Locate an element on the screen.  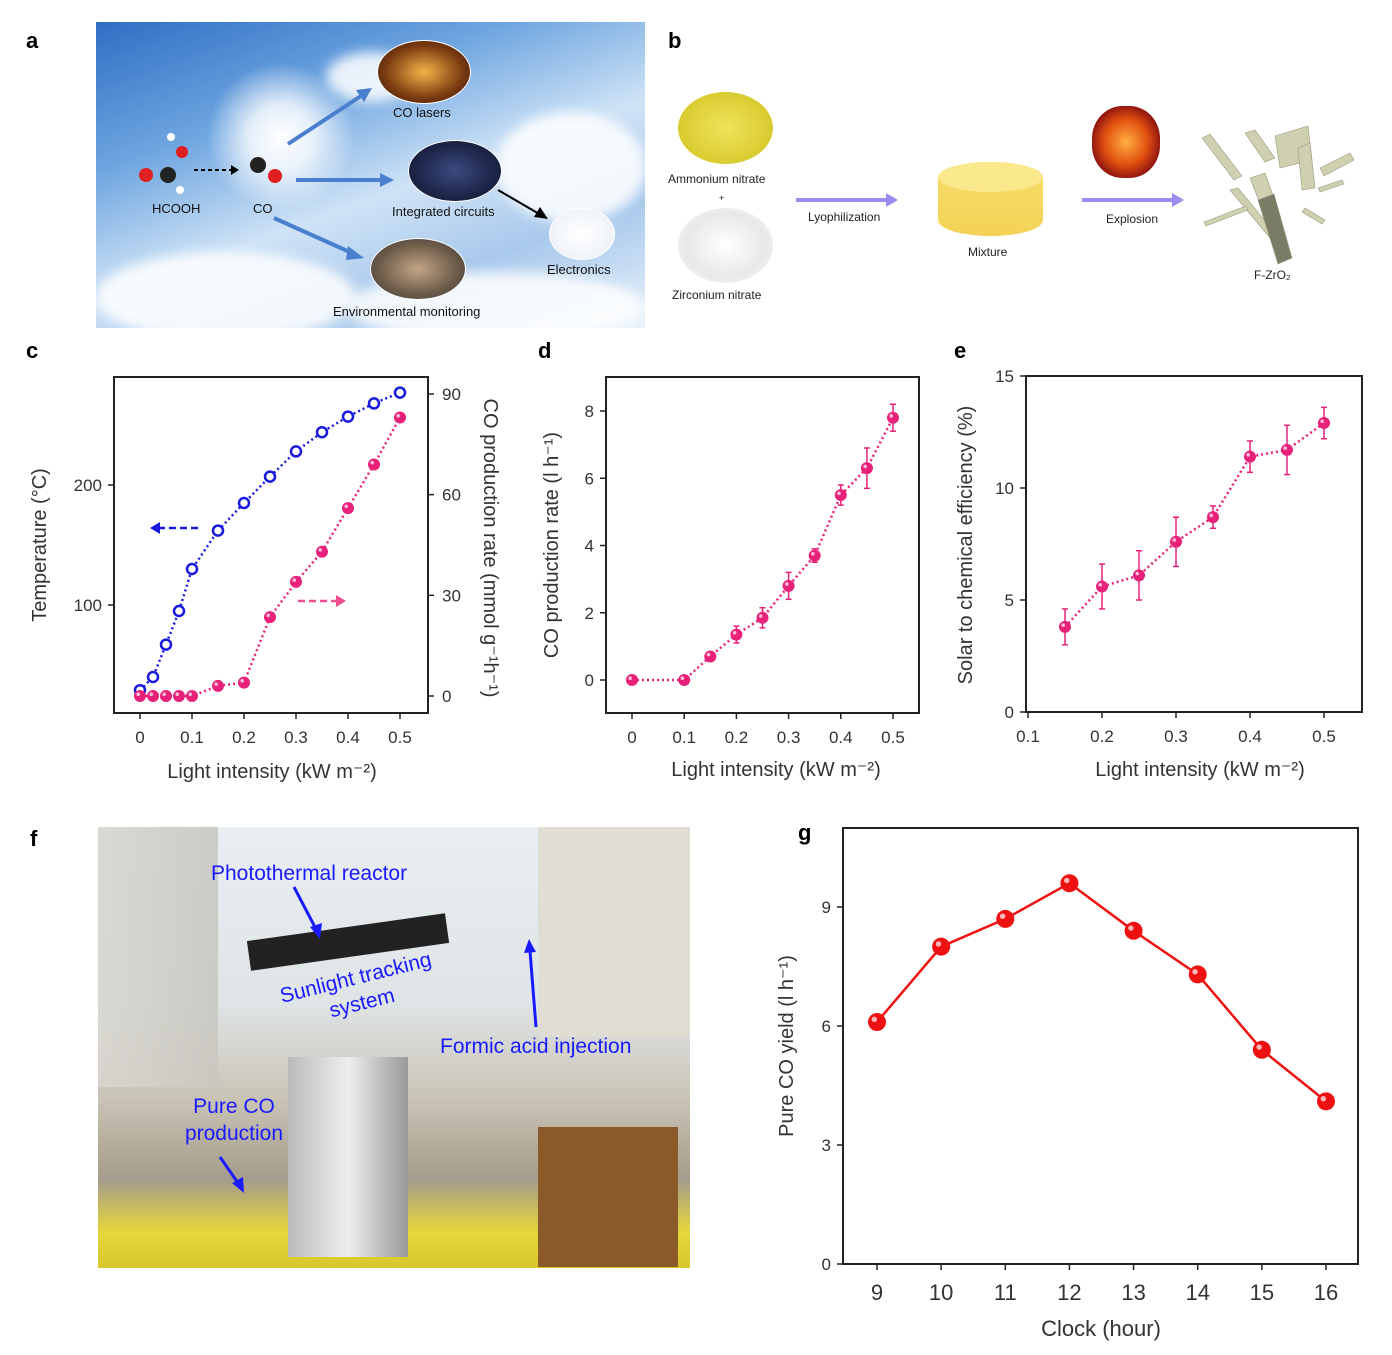
panel-label-c: c is located at coordinates (32, 350).